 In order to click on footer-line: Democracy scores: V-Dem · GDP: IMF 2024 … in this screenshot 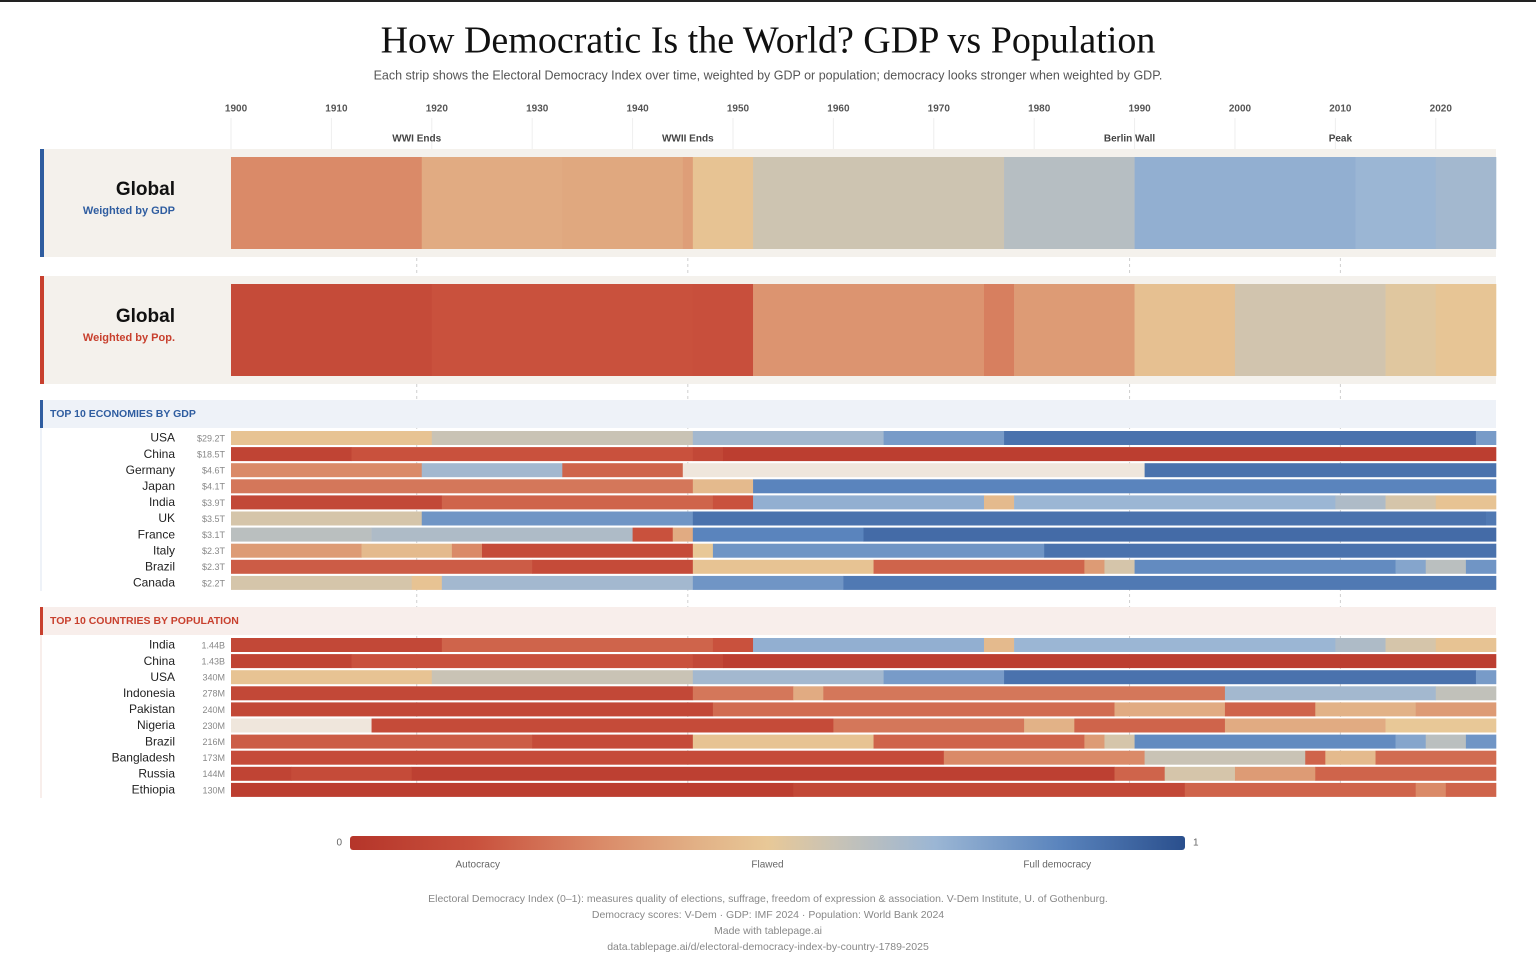, I will do `click(768, 915)`.